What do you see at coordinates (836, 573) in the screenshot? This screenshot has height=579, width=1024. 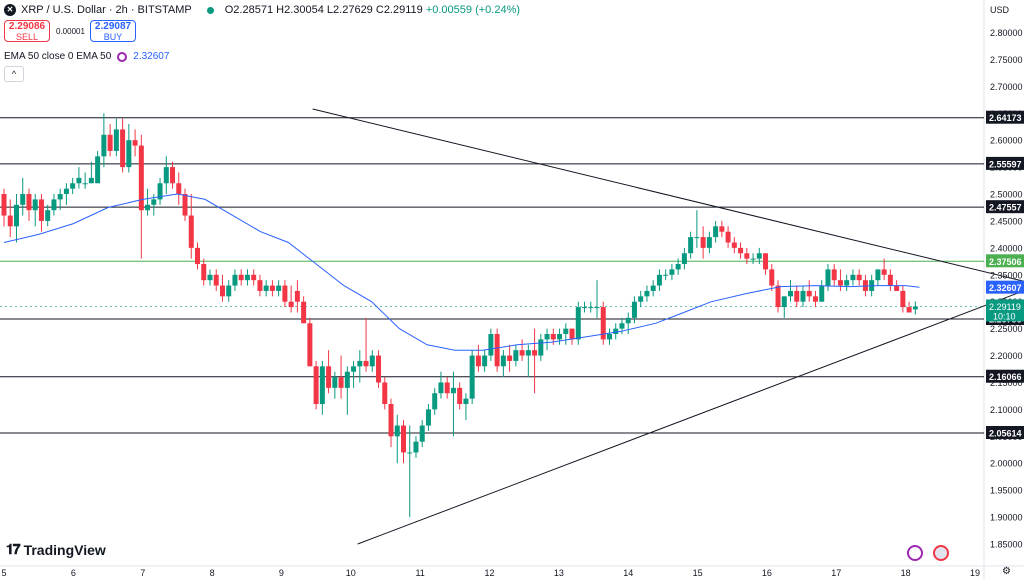 I see `x-tick-label: 17` at bounding box center [836, 573].